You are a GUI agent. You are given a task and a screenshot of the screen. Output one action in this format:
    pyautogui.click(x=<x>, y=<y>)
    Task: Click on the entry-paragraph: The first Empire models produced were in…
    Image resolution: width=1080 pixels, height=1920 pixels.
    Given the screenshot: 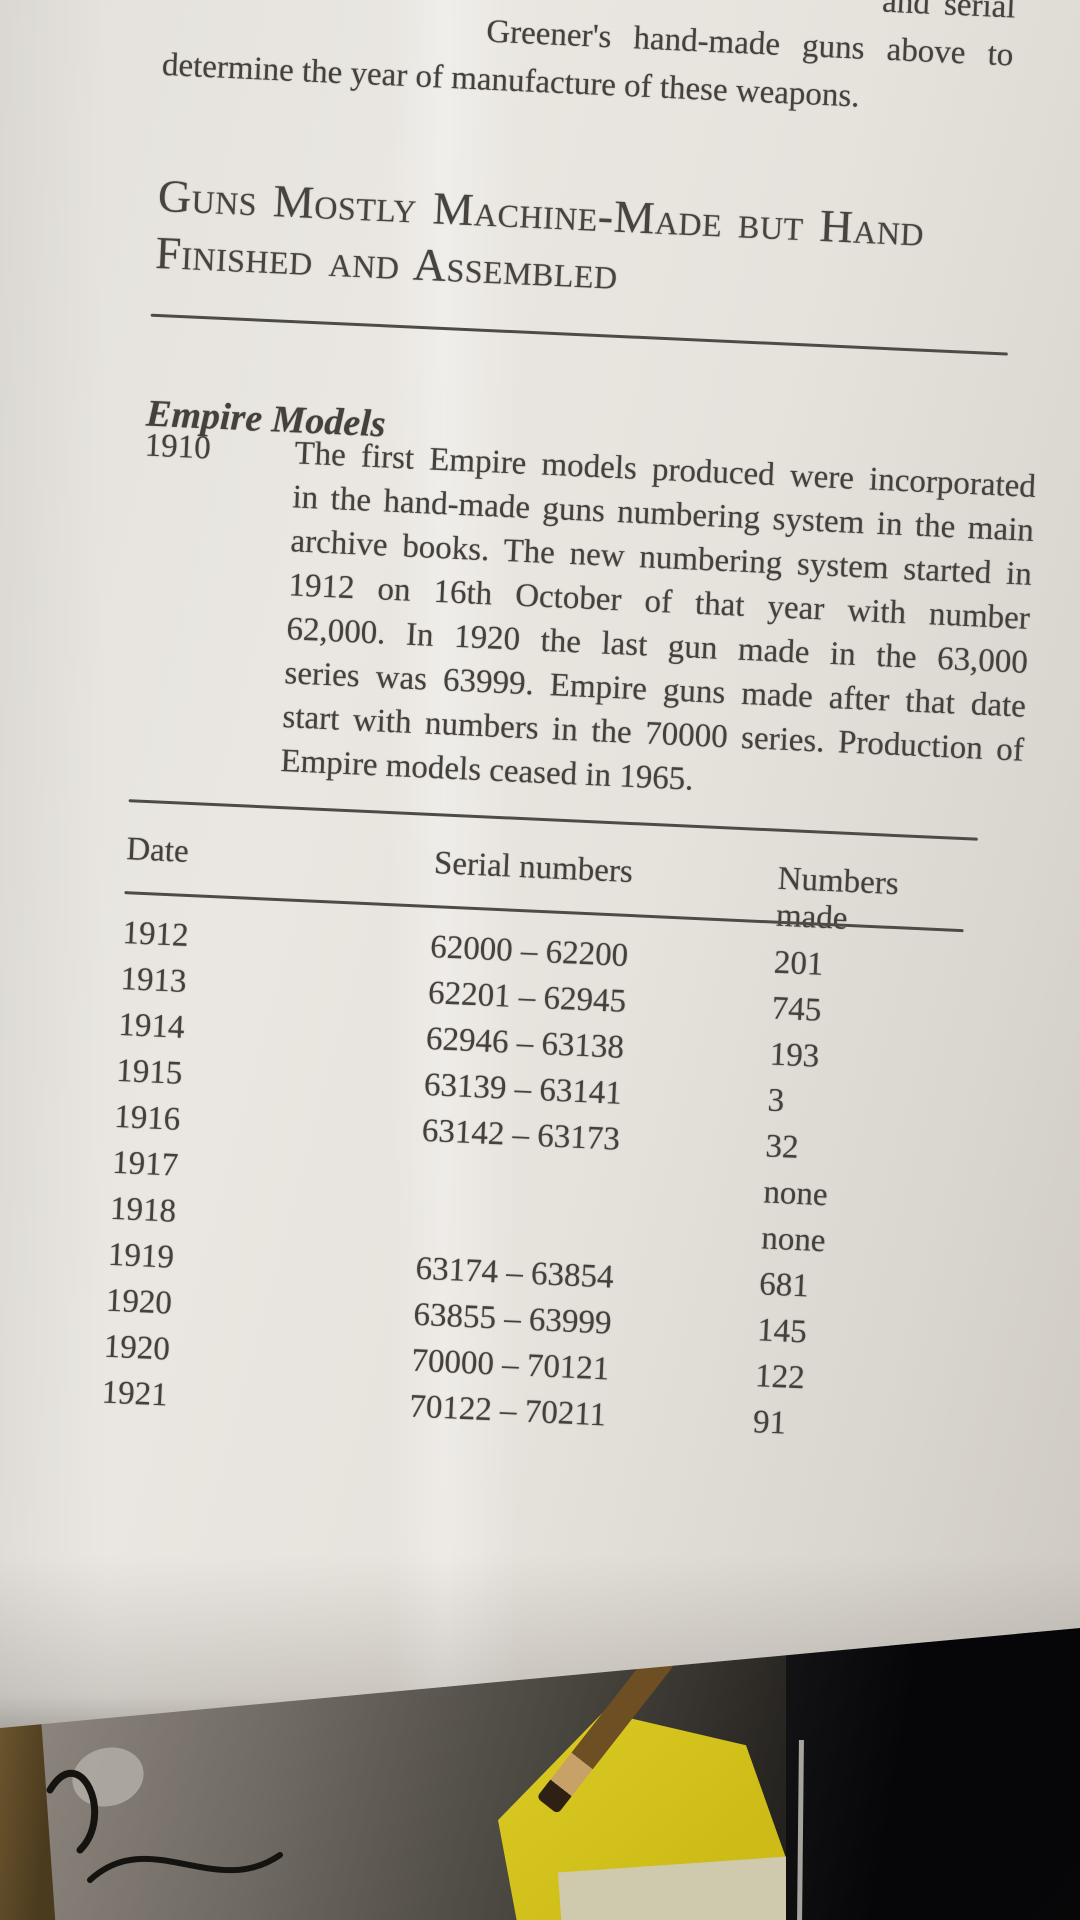 What is the action you would take?
    pyautogui.click(x=658, y=623)
    